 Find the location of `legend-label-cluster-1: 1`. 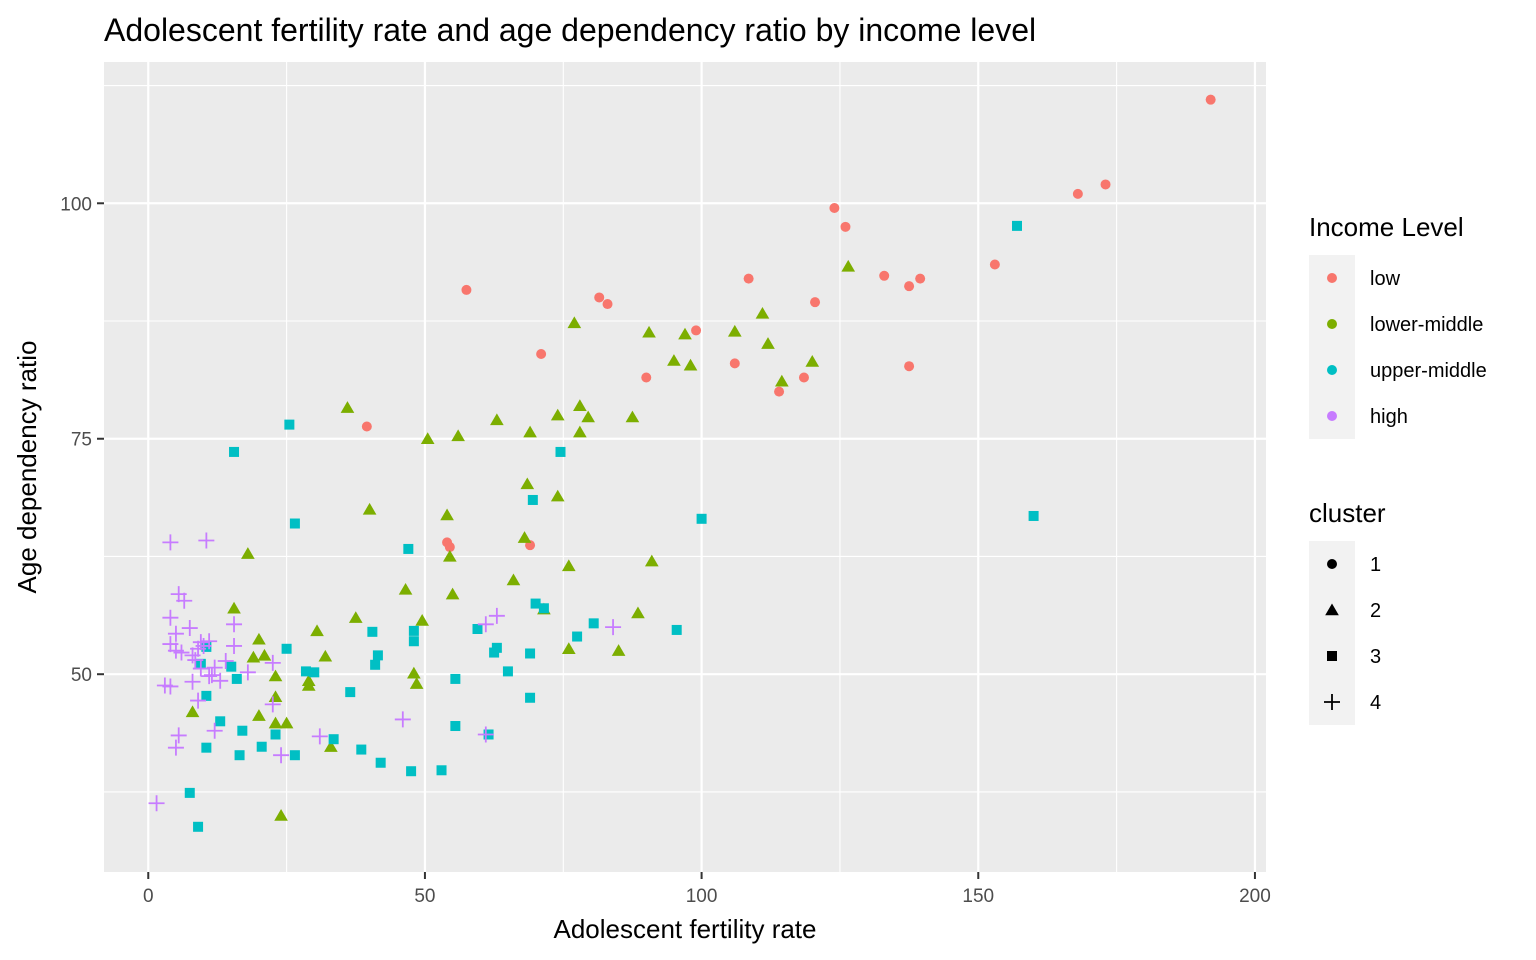

legend-label-cluster-1: 1 is located at coordinates (1375, 565).